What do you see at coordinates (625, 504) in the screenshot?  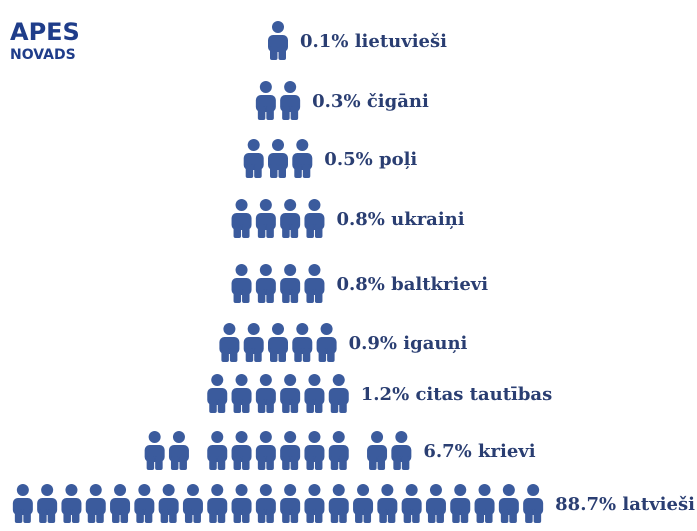 I see `row-label: 88.7% latvieši` at bounding box center [625, 504].